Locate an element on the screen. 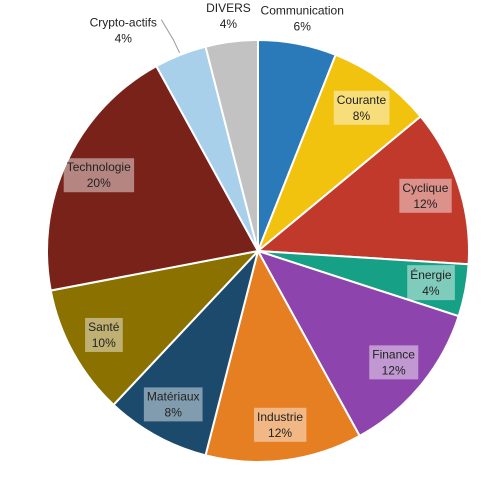  slice-label: Finance is located at coordinates (393, 354).